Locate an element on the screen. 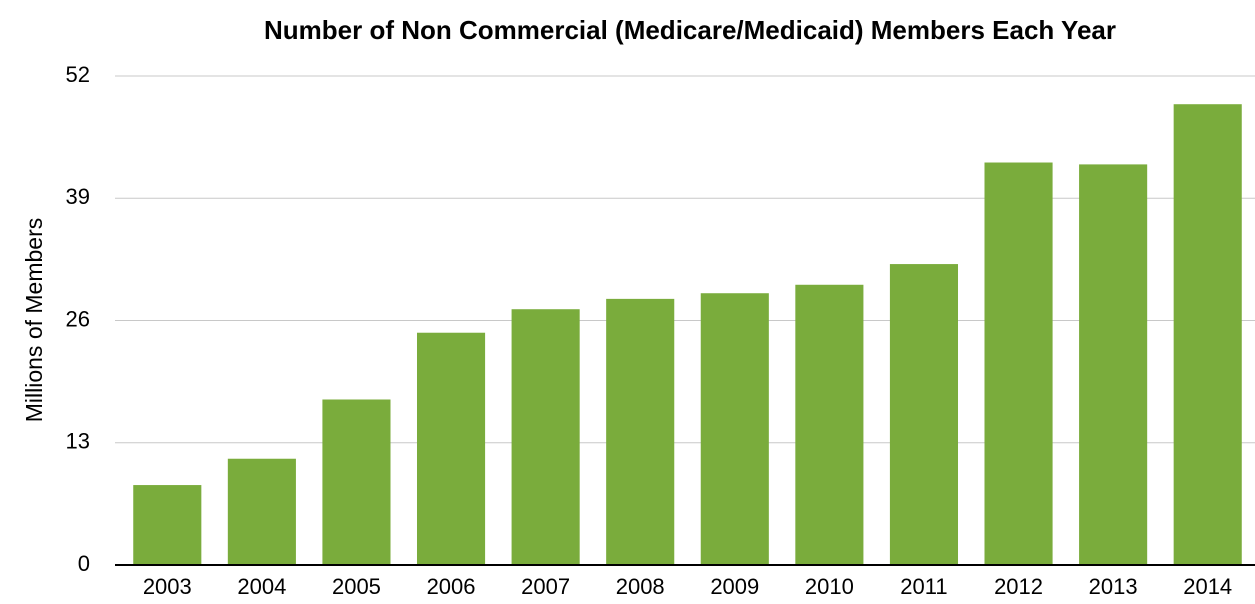  x-tick-label: 2009 is located at coordinates (734, 586).